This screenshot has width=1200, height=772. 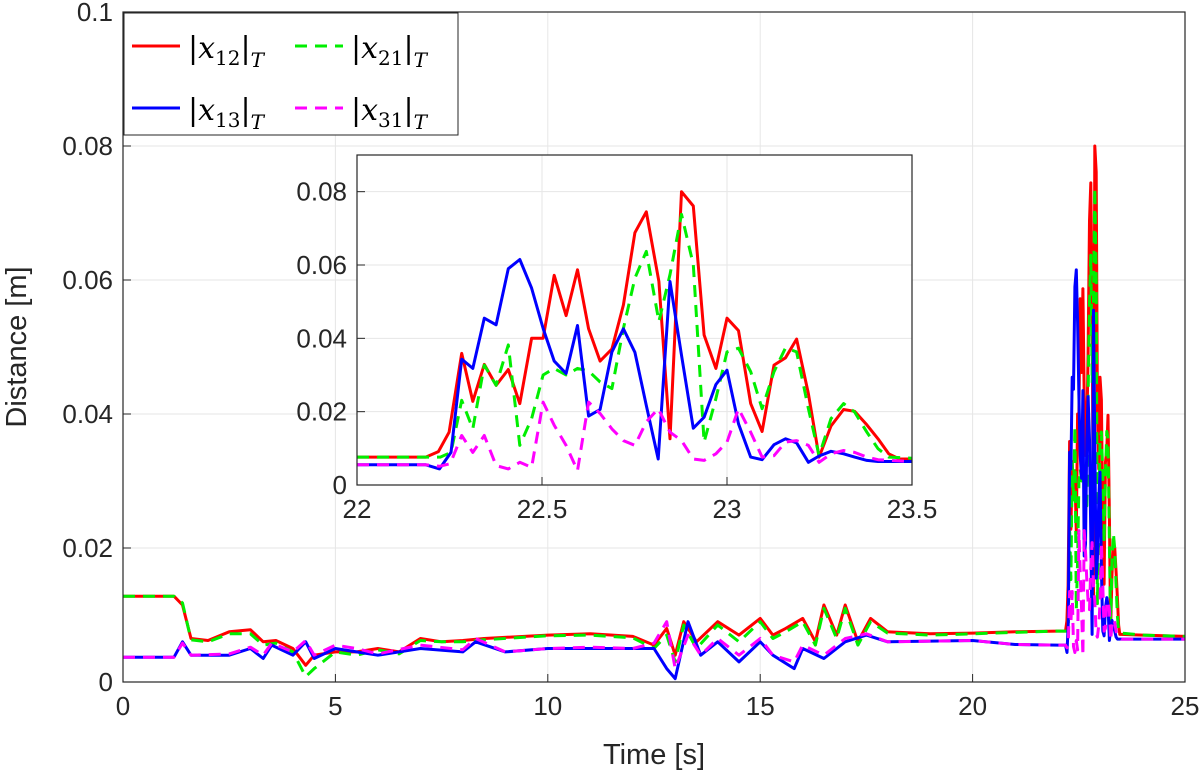 What do you see at coordinates (106, 682) in the screenshot?
I see `main-y-tick-label: 0` at bounding box center [106, 682].